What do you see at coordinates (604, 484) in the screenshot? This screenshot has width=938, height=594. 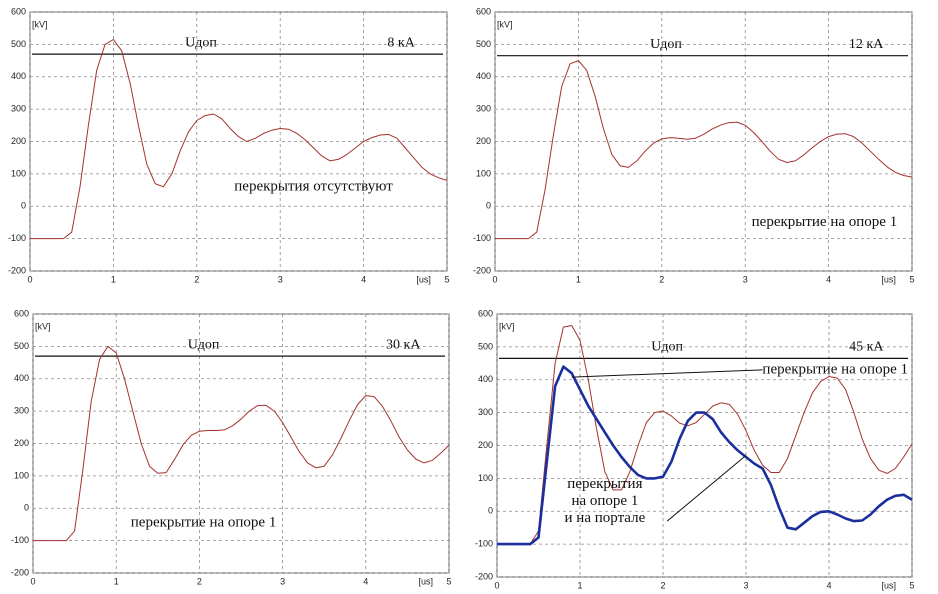 I see `annotation: перекрытия` at bounding box center [604, 484].